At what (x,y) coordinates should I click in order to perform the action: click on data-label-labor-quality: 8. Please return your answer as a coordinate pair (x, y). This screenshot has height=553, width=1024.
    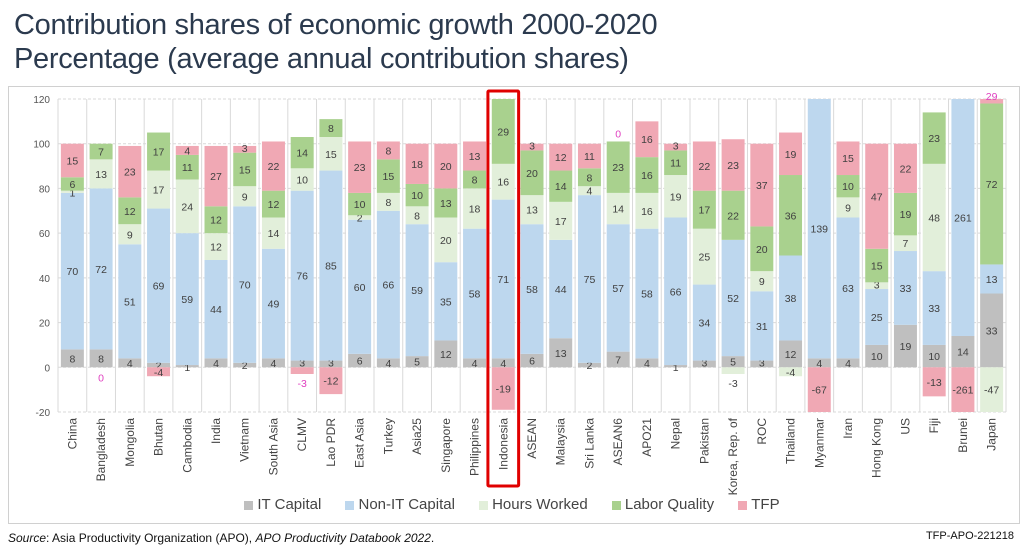
    Looking at the image, I should click on (475, 180).